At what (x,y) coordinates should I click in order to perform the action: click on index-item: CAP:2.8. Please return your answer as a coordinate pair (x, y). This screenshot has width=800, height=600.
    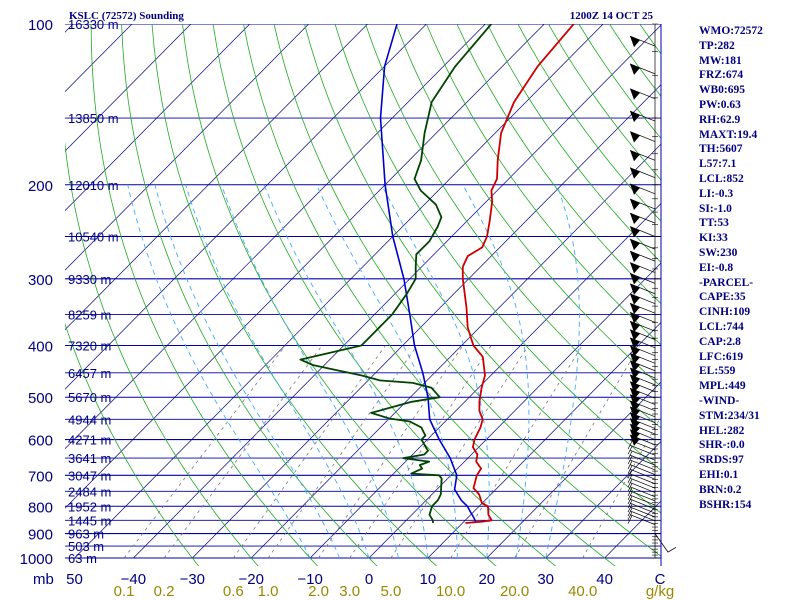
    Looking at the image, I should click on (720, 341).